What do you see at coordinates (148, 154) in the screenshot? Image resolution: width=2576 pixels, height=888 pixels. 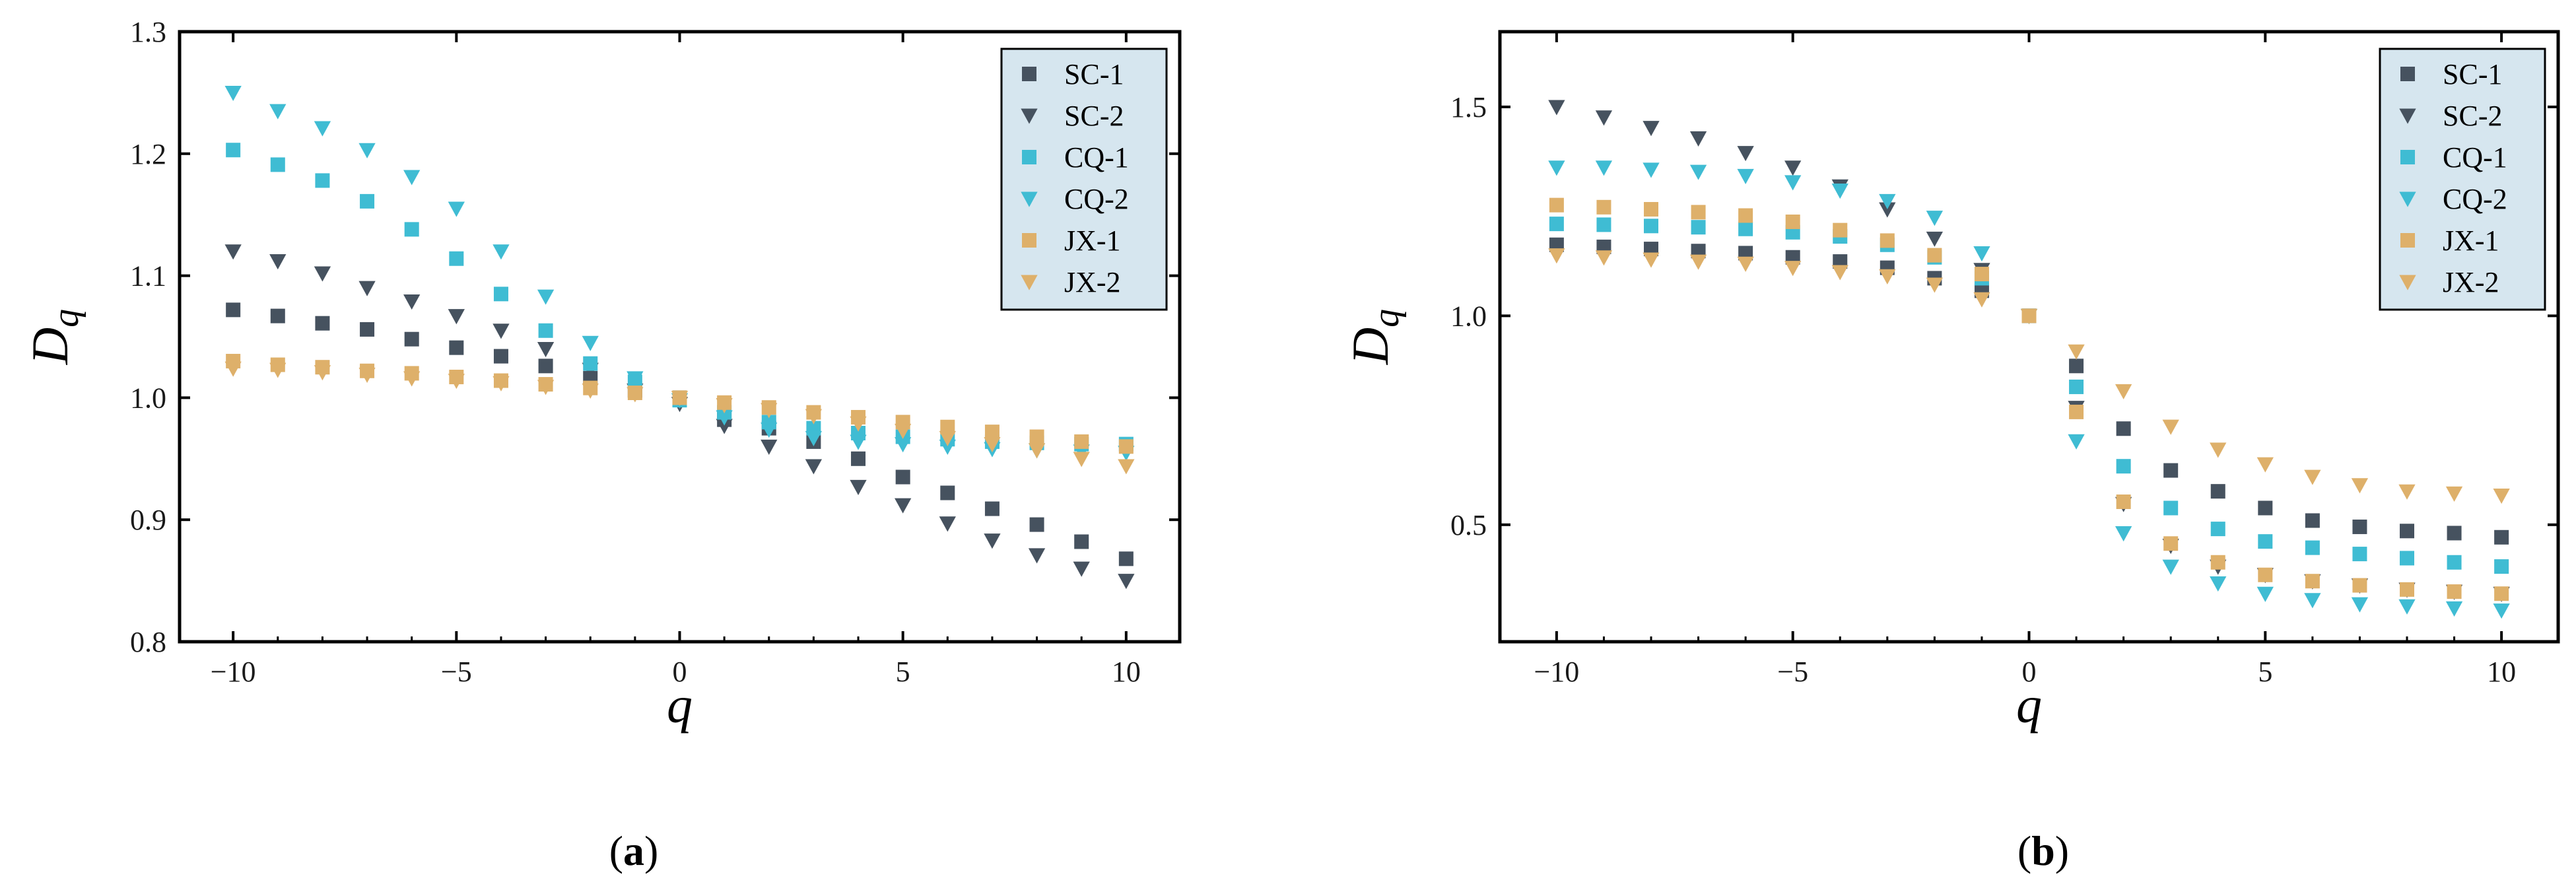 I see `y-tick-label: 1.2` at bounding box center [148, 154].